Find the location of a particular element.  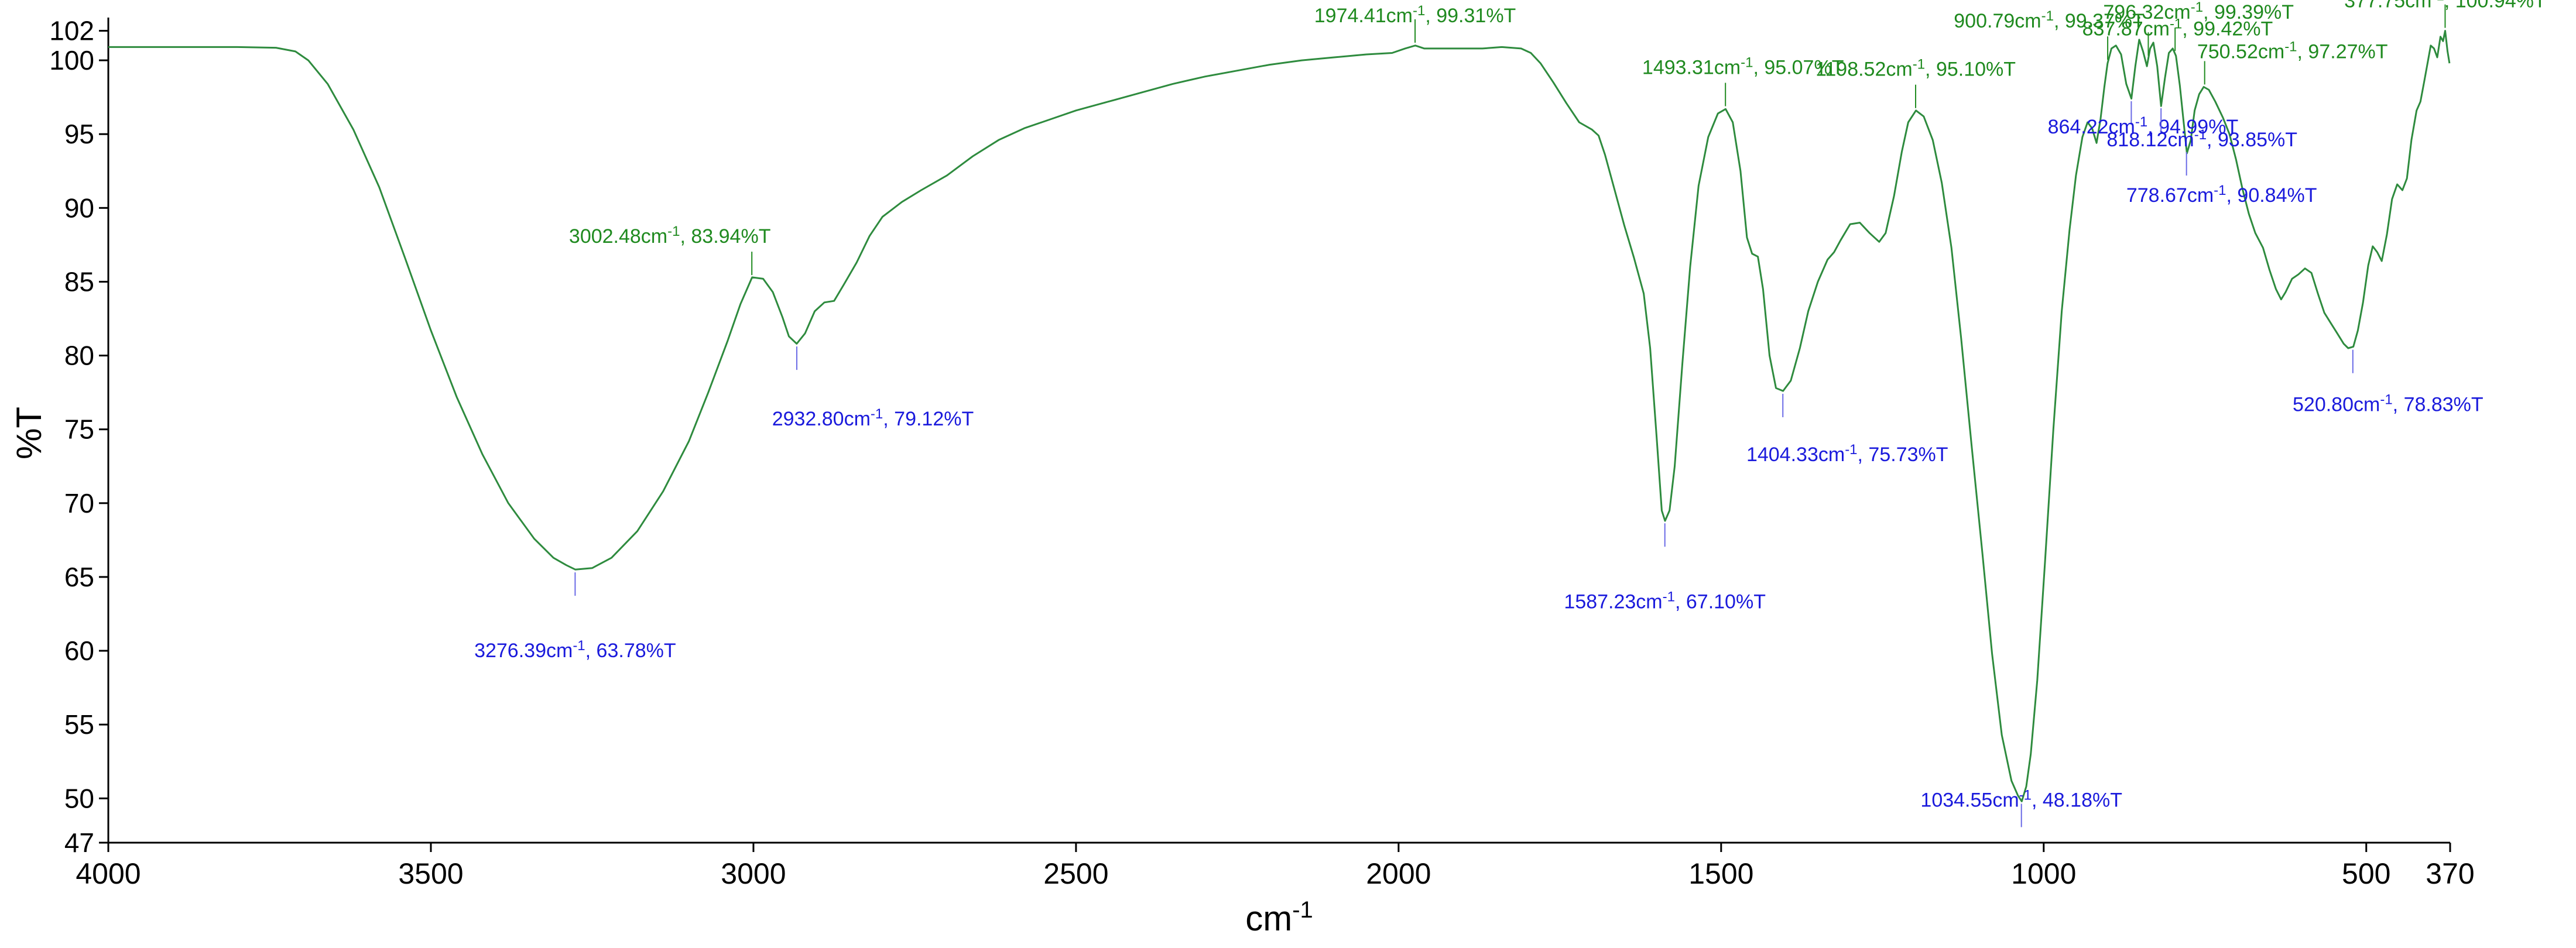

peak-label-wavenumber: 520.80cm is located at coordinates (2336, 405).